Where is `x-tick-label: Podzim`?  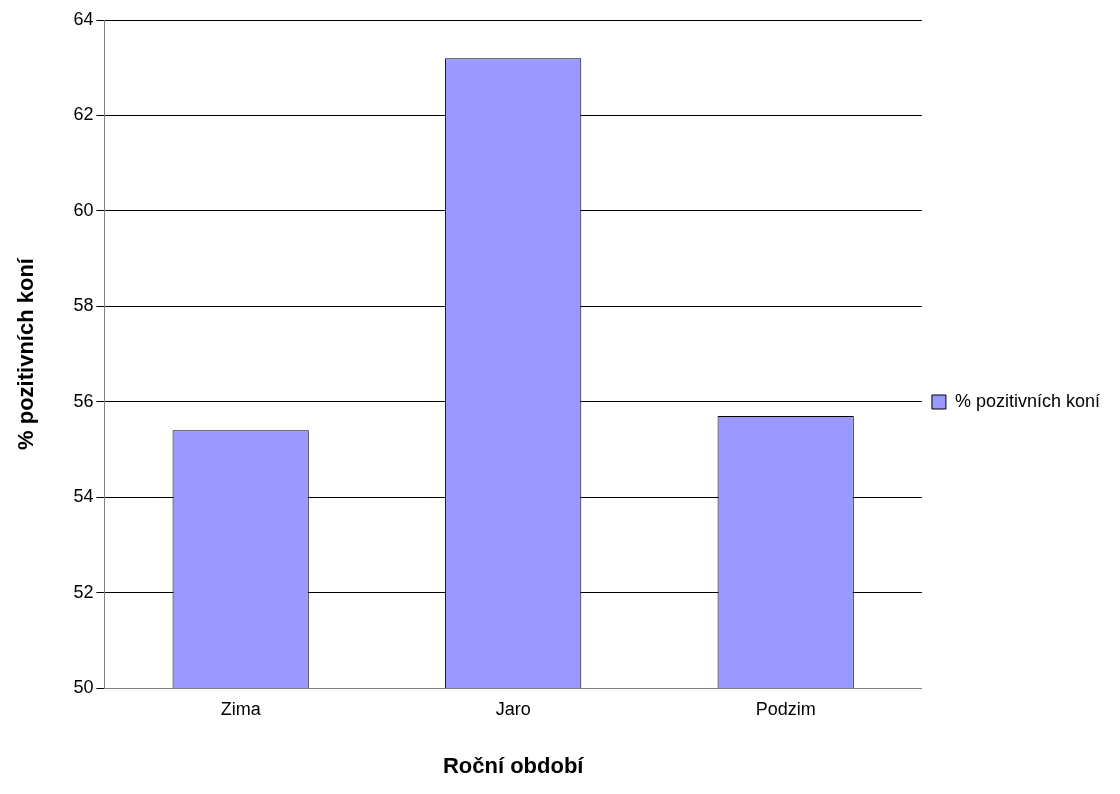 x-tick-label: Podzim is located at coordinates (785, 708).